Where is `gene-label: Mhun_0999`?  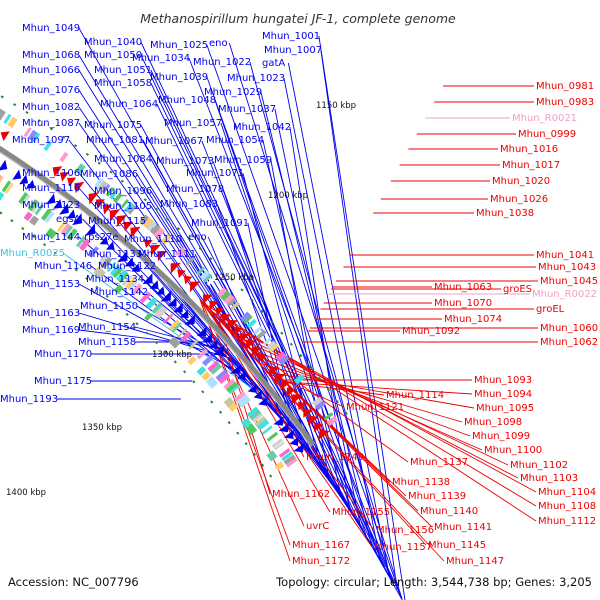 gene-label: Mhun_0999 is located at coordinates (547, 134).